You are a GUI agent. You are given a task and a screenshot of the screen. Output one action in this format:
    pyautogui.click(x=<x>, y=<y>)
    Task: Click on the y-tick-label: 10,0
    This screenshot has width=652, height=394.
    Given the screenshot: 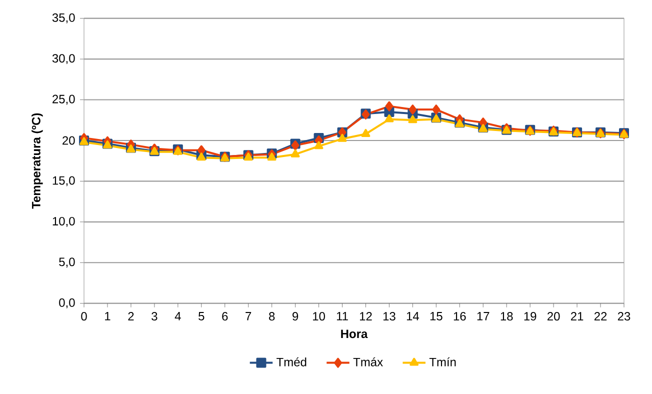 What is the action you would take?
    pyautogui.click(x=63, y=221)
    